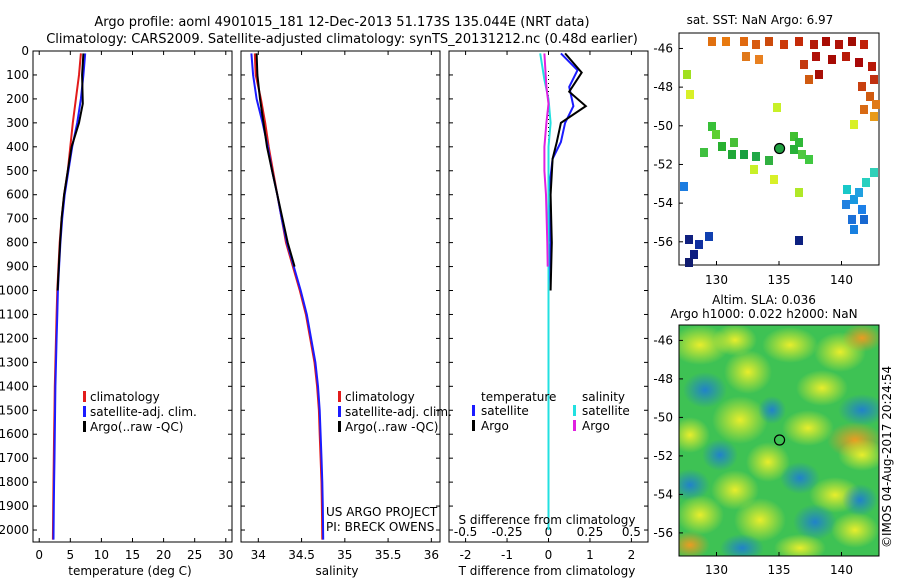 The height and width of the screenshot is (580, 900). Describe the element at coordinates (14, 386) in the screenshot. I see `y-tick-label: 1400` at that location.